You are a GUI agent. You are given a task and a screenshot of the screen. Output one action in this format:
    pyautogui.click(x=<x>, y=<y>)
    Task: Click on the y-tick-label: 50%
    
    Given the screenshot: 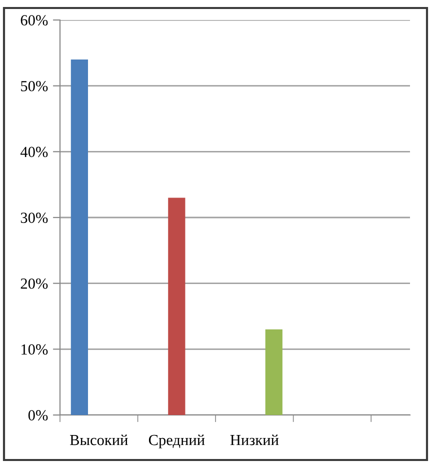 What is the action you would take?
    pyautogui.click(x=34, y=86)
    